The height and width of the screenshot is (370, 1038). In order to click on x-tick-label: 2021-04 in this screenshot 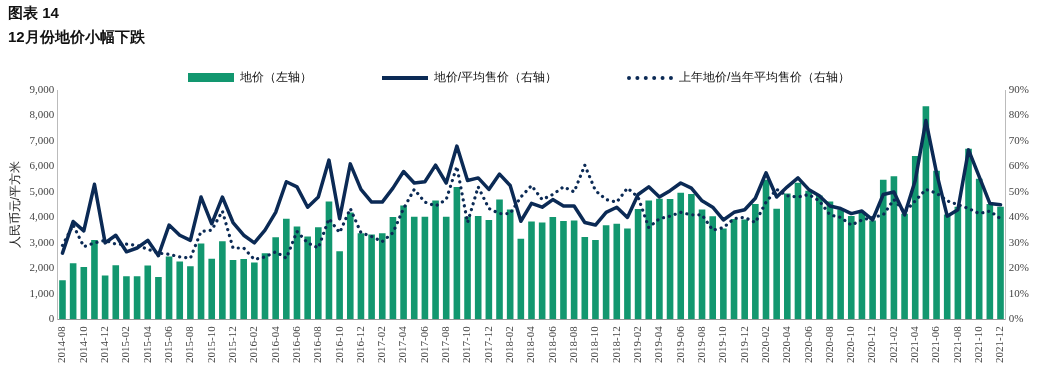, I will do `click(914, 344)`.